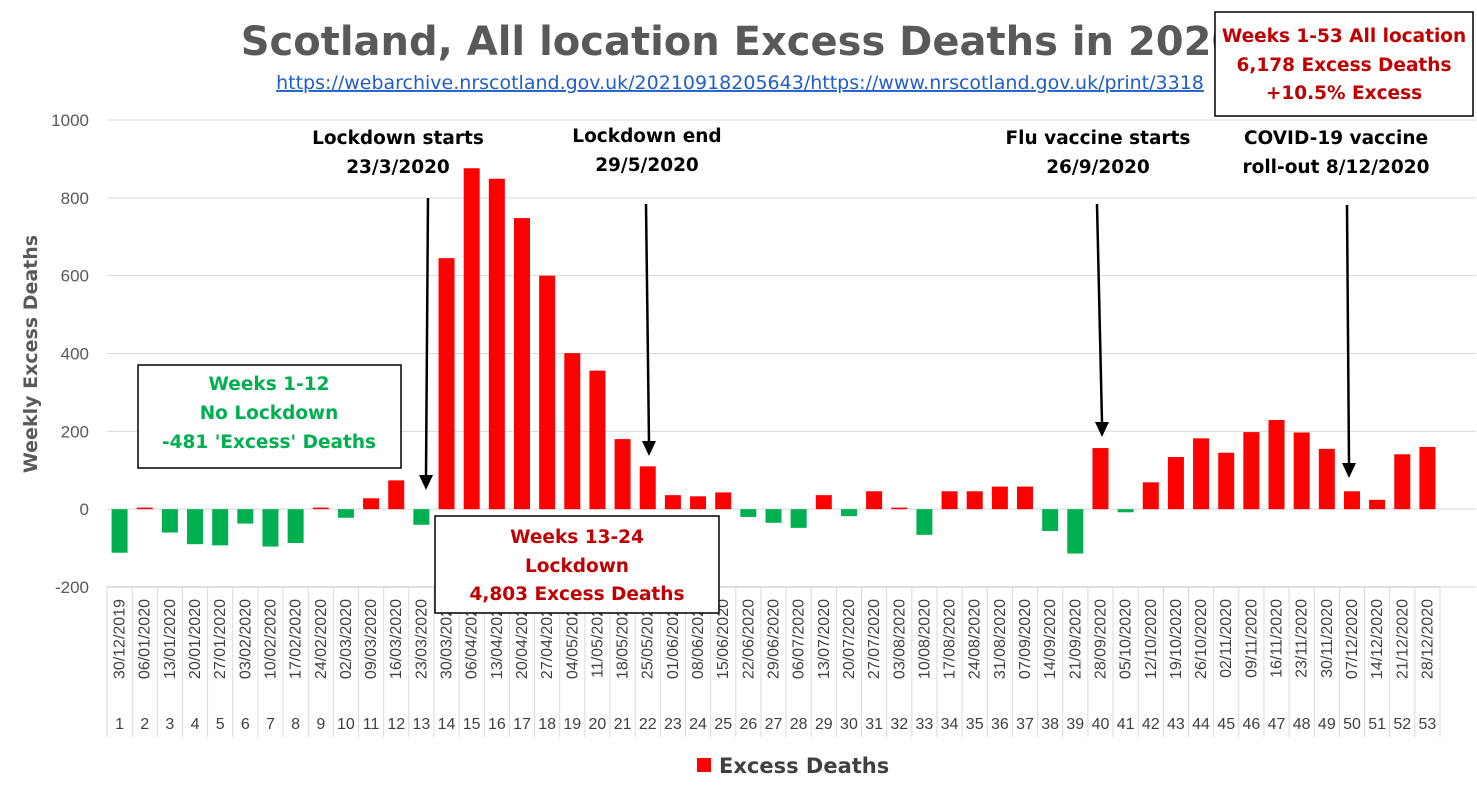 The image size is (1477, 796). Describe the element at coordinates (1251, 638) in the screenshot. I see `x-tick-label: 09/11/2020` at that location.